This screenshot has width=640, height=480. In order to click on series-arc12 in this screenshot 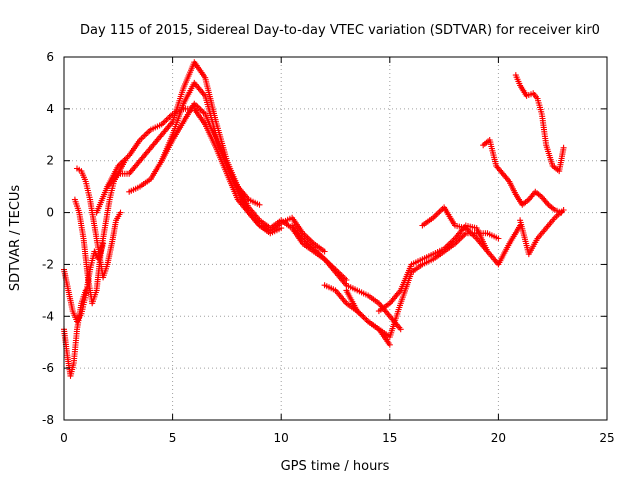, I will do `click(449, 268)`.